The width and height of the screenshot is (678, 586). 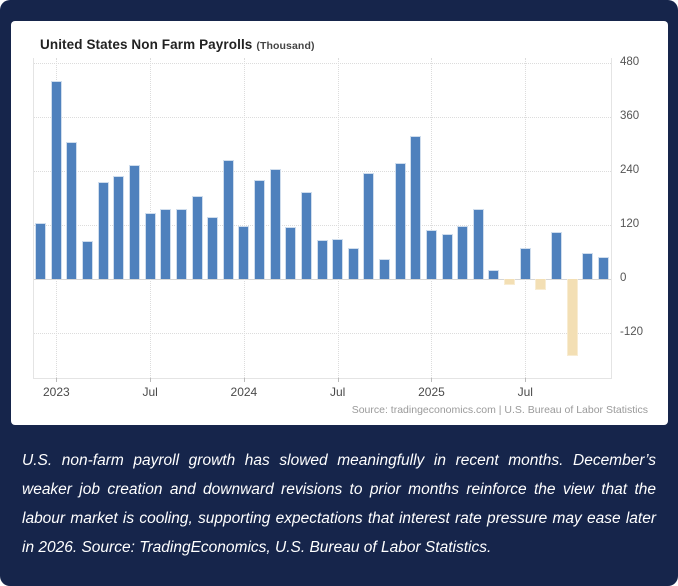 I want to click on x-axis-tick-label: 2025, so click(x=431, y=392).